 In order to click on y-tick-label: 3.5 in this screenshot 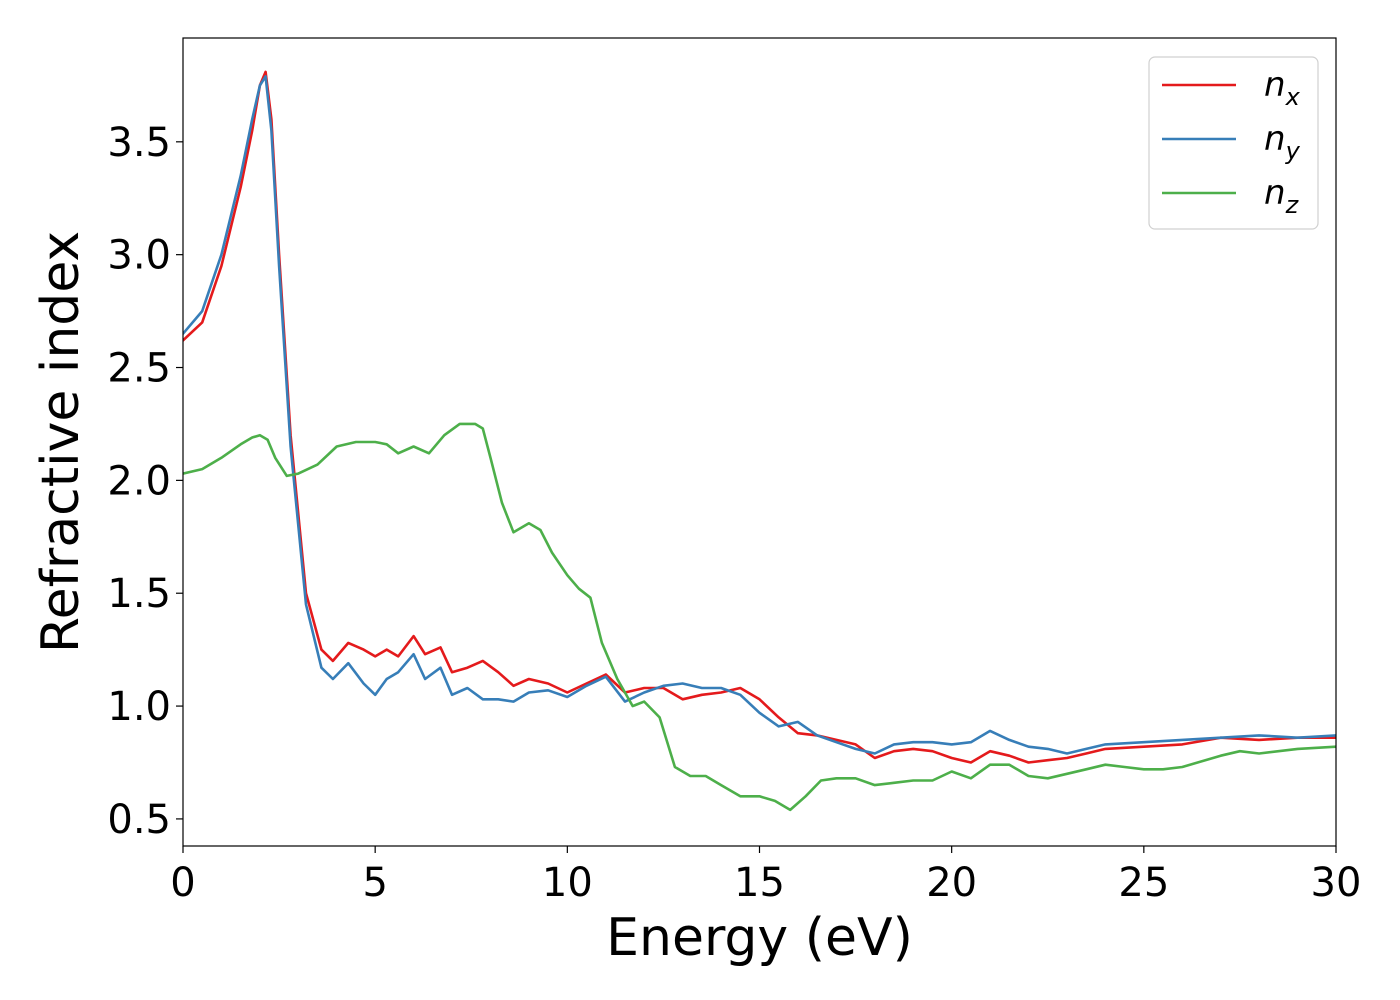, I will do `click(139, 143)`.